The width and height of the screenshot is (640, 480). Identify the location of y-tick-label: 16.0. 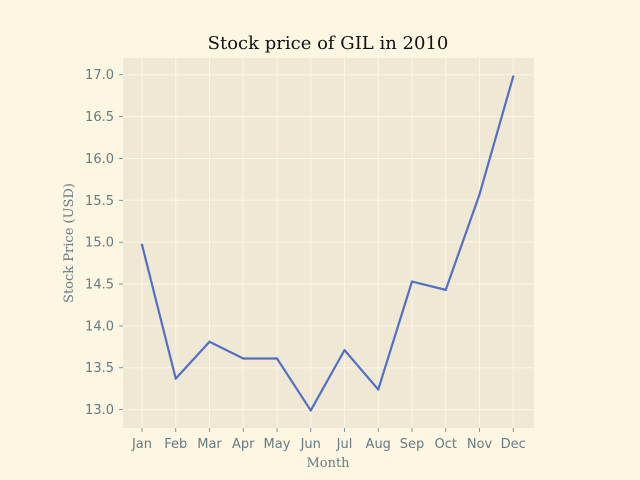
(99, 159).